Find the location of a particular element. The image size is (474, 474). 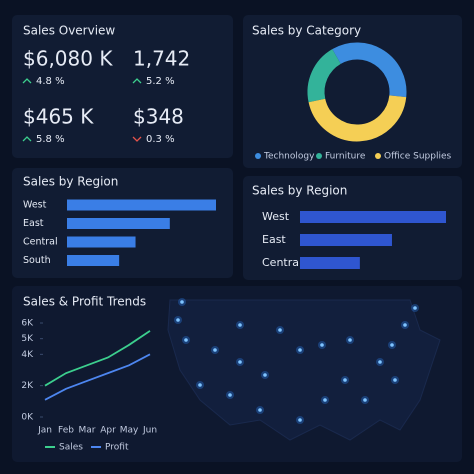

kpi-change: 0.3 % is located at coordinates (160, 139).